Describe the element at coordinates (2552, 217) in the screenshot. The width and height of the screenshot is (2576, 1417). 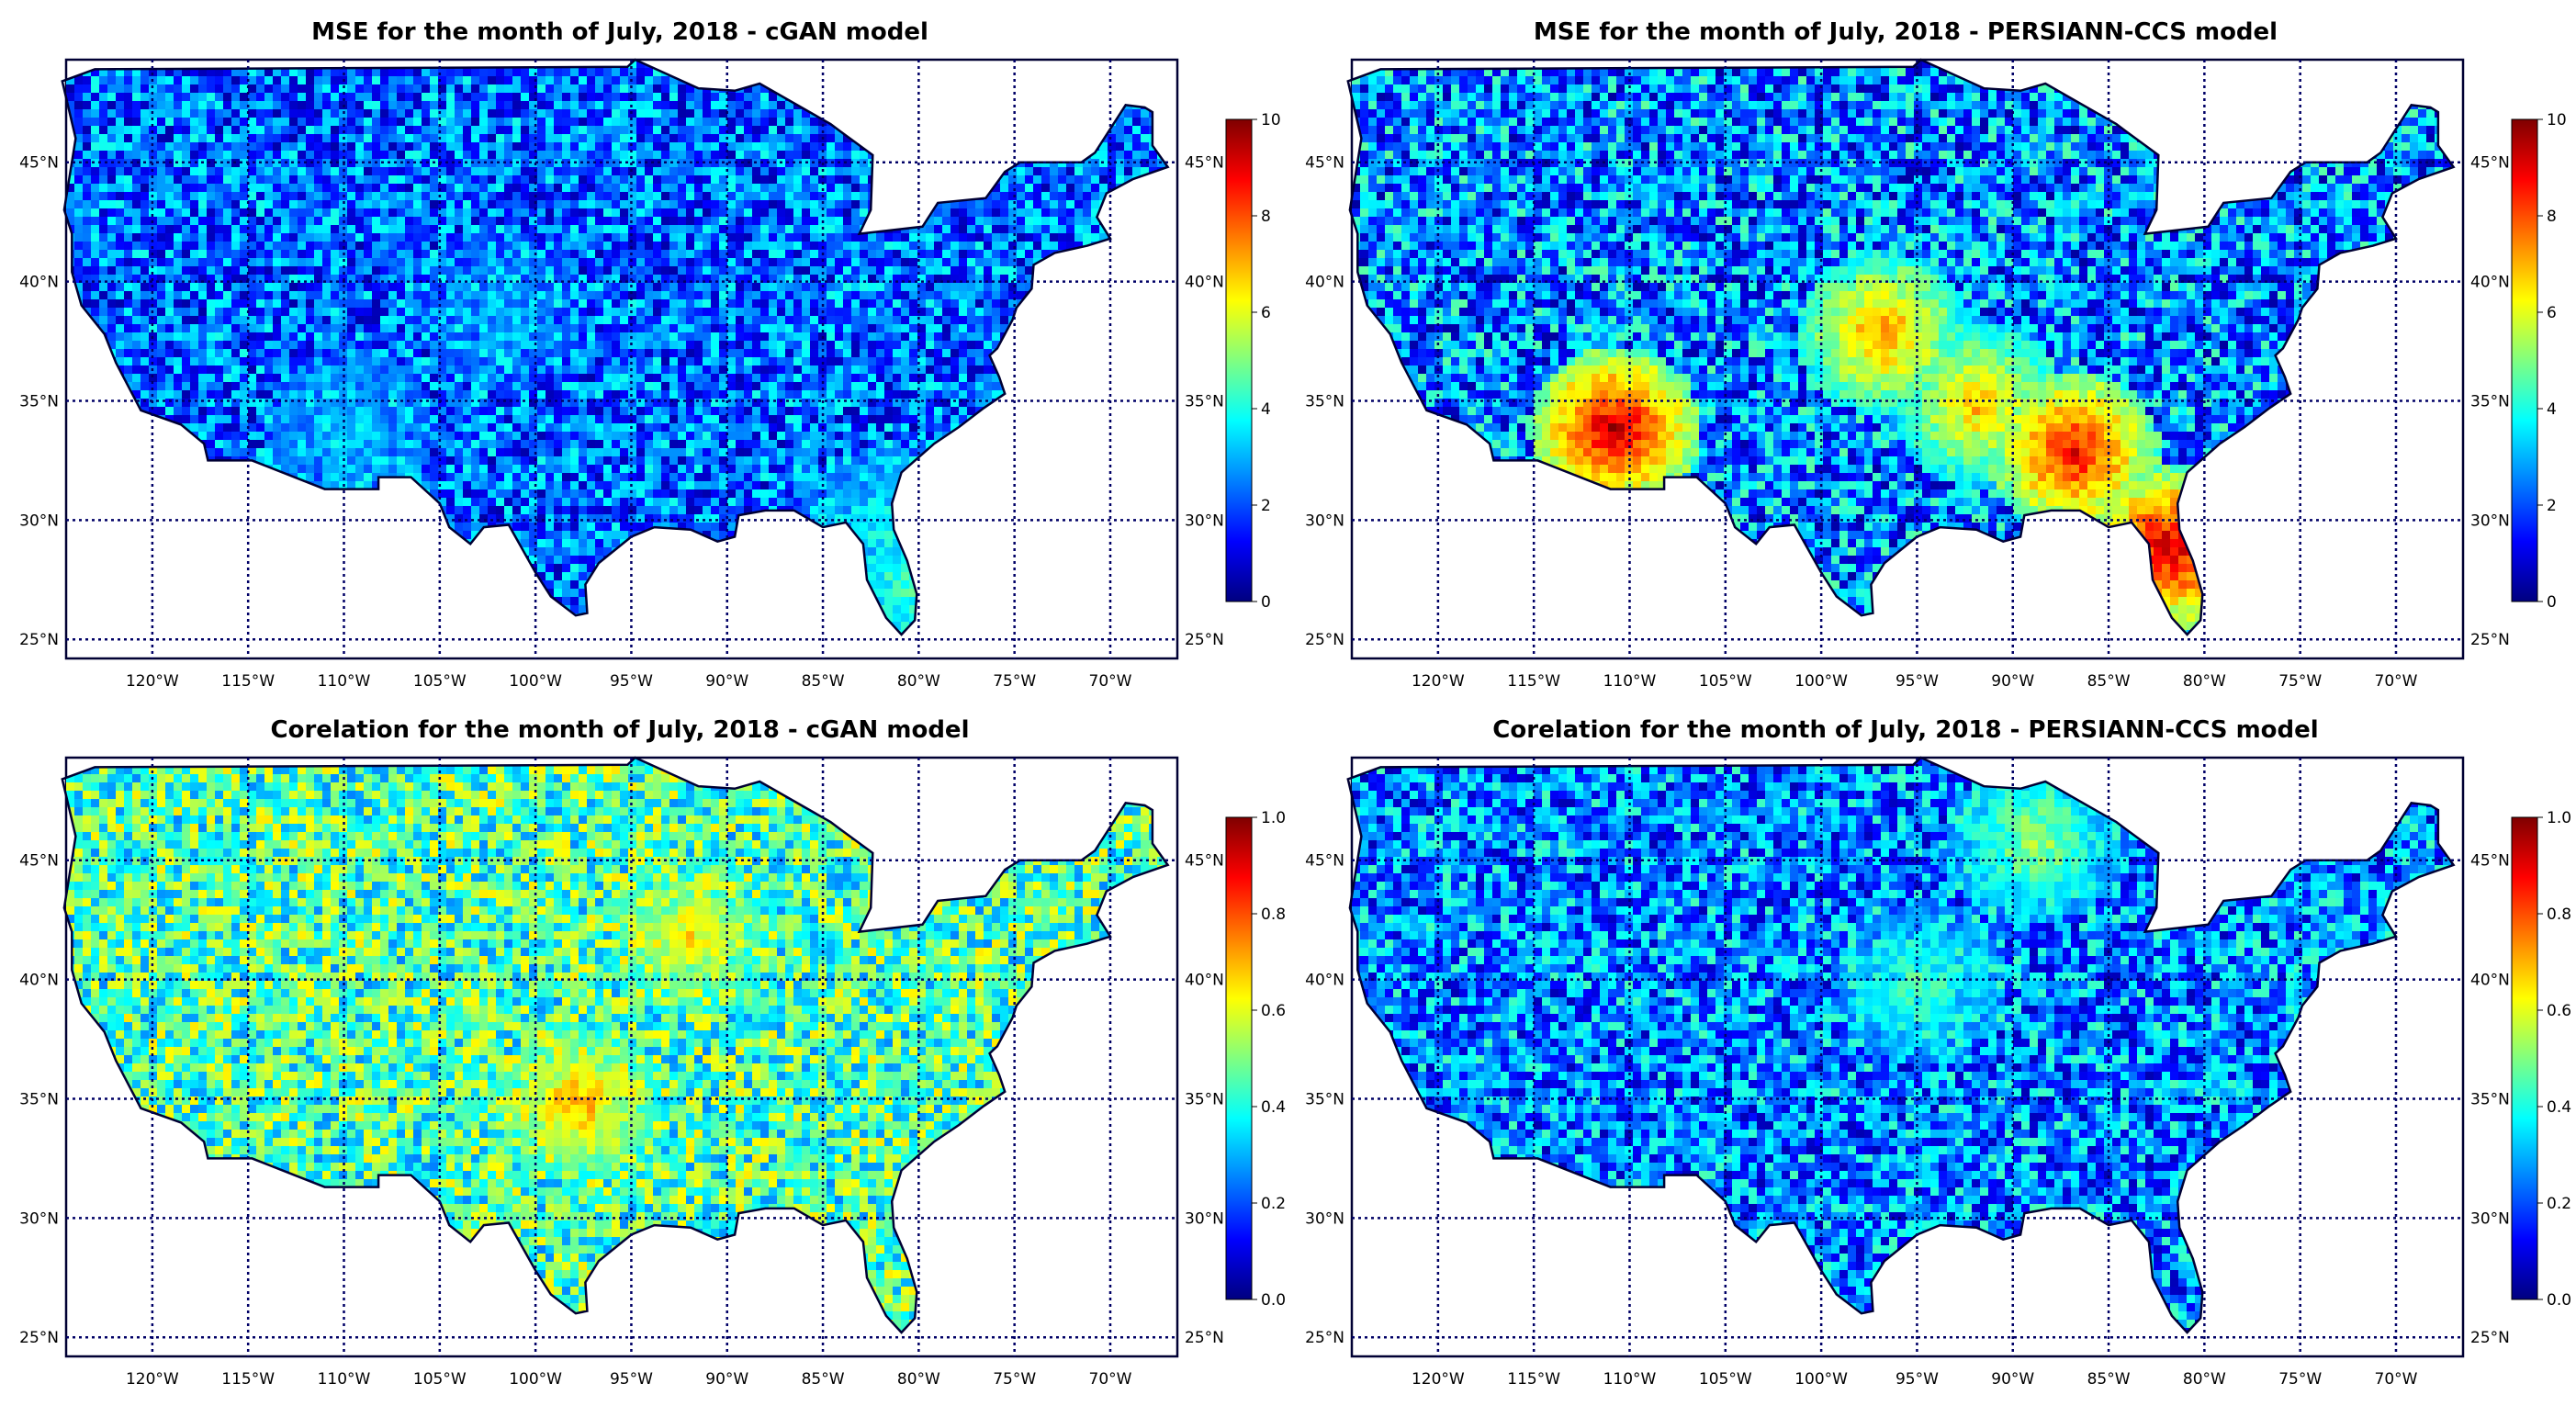
I see `colorbar-tick-label: 8` at that location.